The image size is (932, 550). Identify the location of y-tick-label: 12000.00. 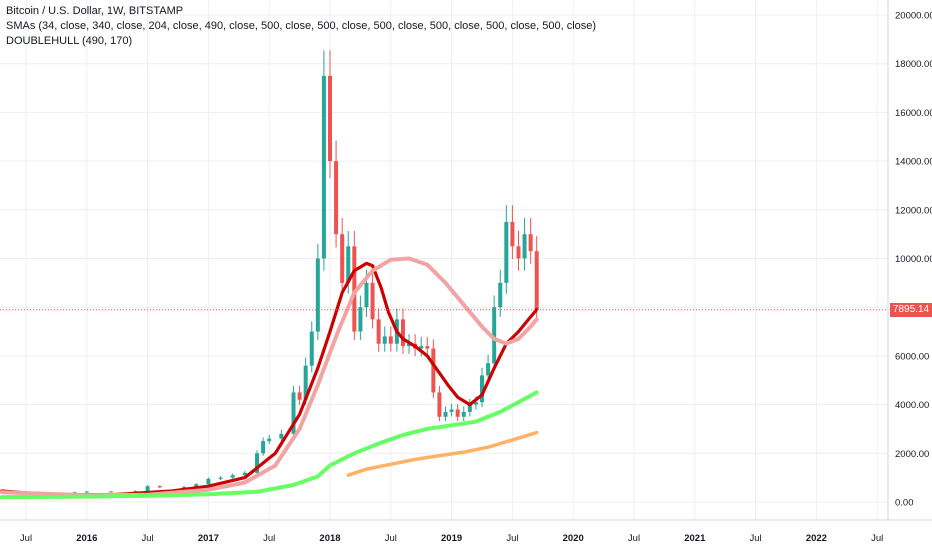
(913, 210).